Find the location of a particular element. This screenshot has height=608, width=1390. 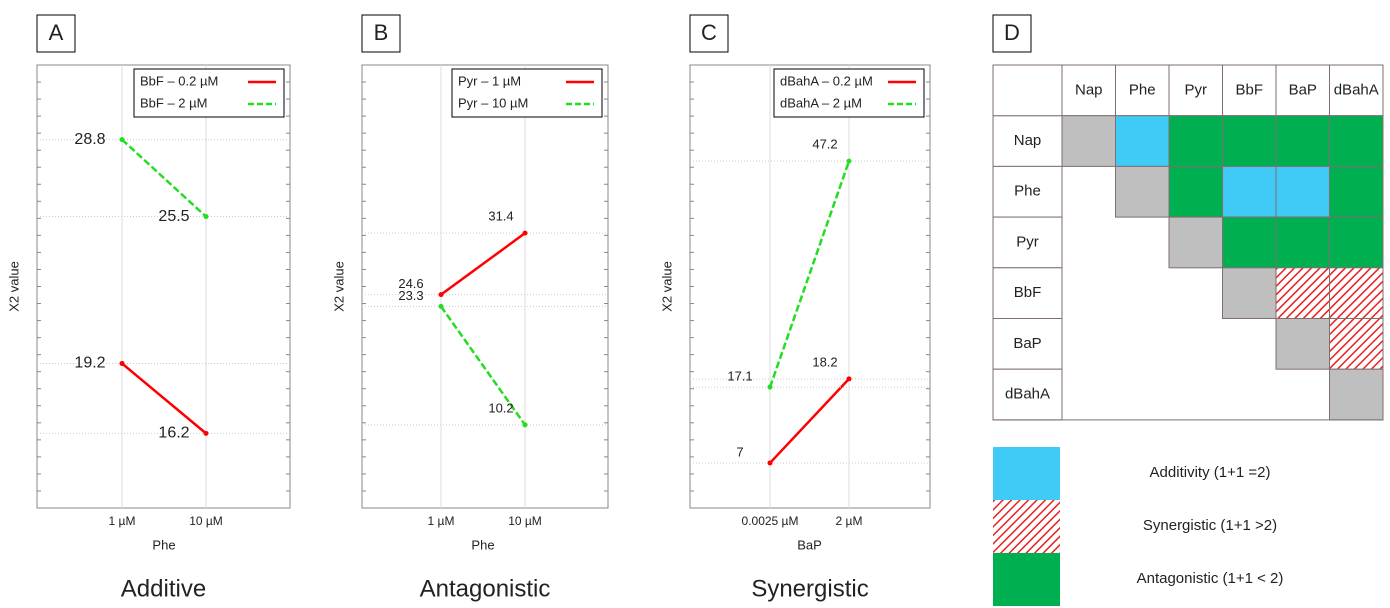

legend-label: Additivity (1+1 =2) is located at coordinates (1210, 472).